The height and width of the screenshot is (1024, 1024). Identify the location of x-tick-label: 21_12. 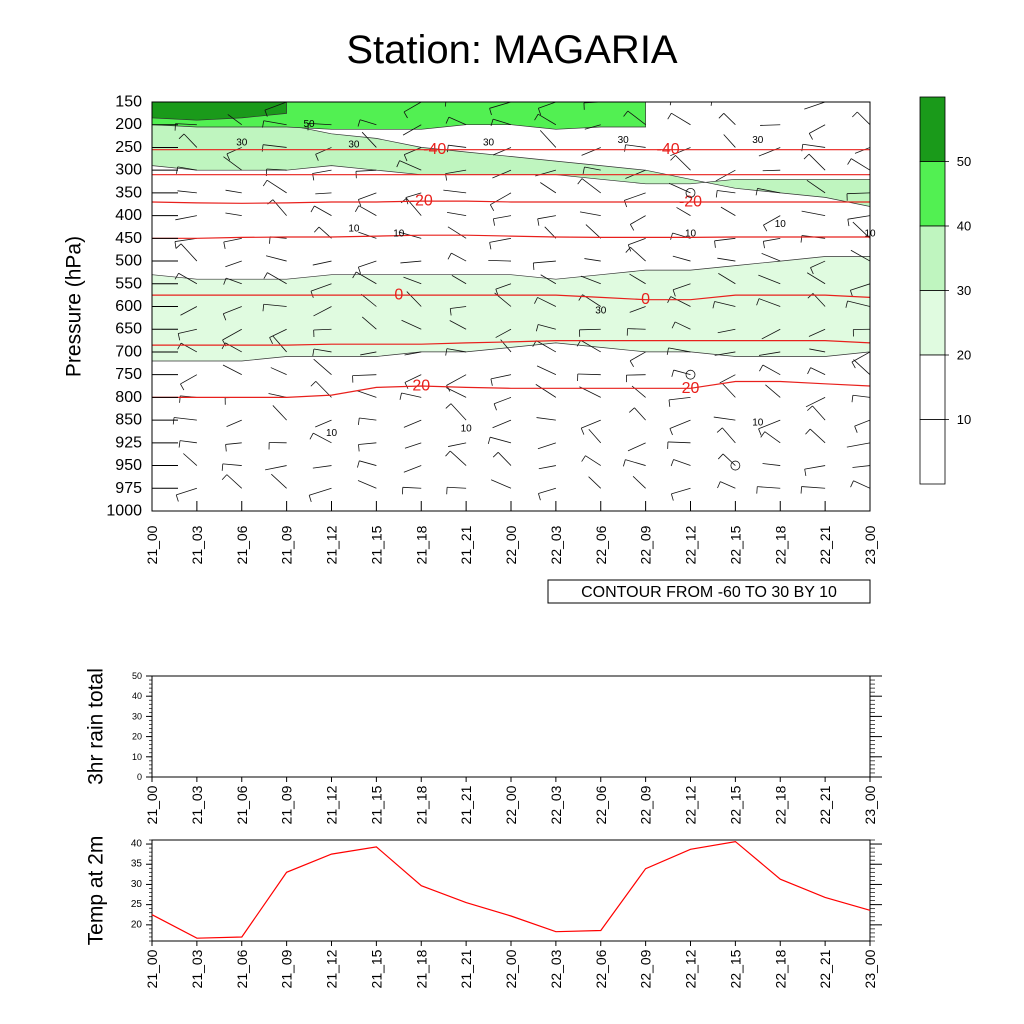
(332, 804).